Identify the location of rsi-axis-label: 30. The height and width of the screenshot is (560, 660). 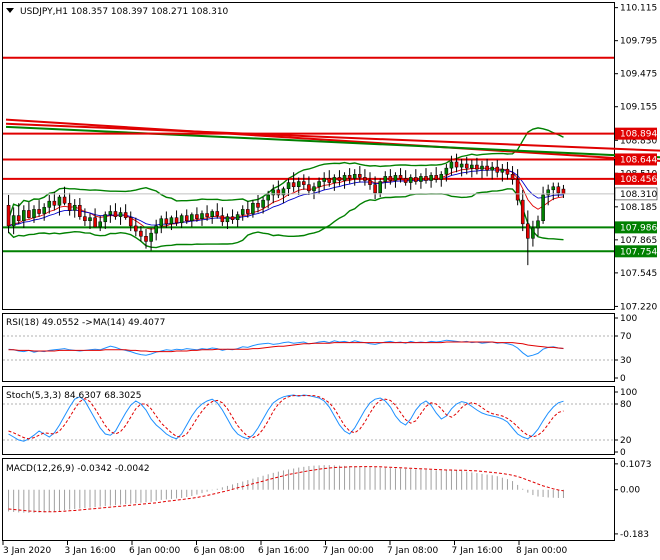
(626, 361).